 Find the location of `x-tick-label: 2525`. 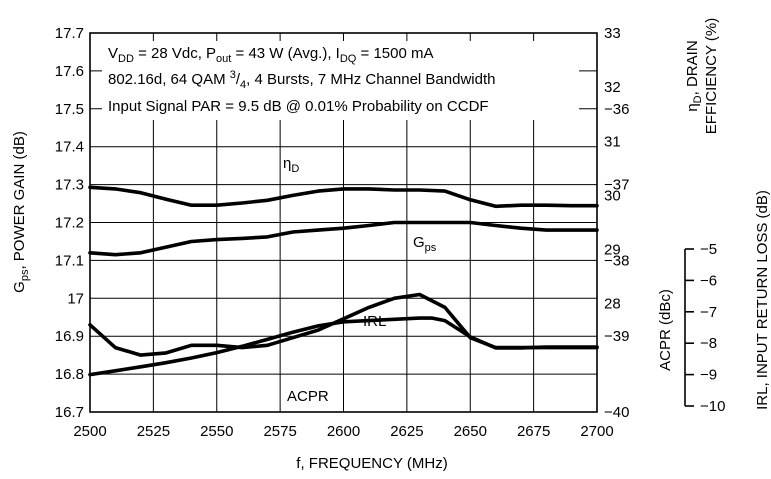

x-tick-label: 2525 is located at coordinates (153, 431).